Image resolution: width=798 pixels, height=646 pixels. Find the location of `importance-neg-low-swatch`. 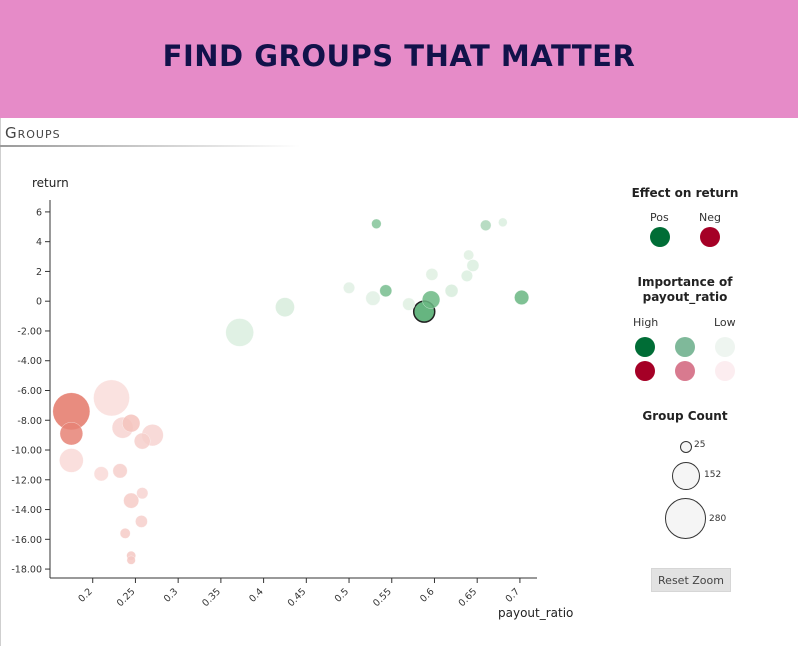

importance-neg-low-swatch is located at coordinates (725, 371).